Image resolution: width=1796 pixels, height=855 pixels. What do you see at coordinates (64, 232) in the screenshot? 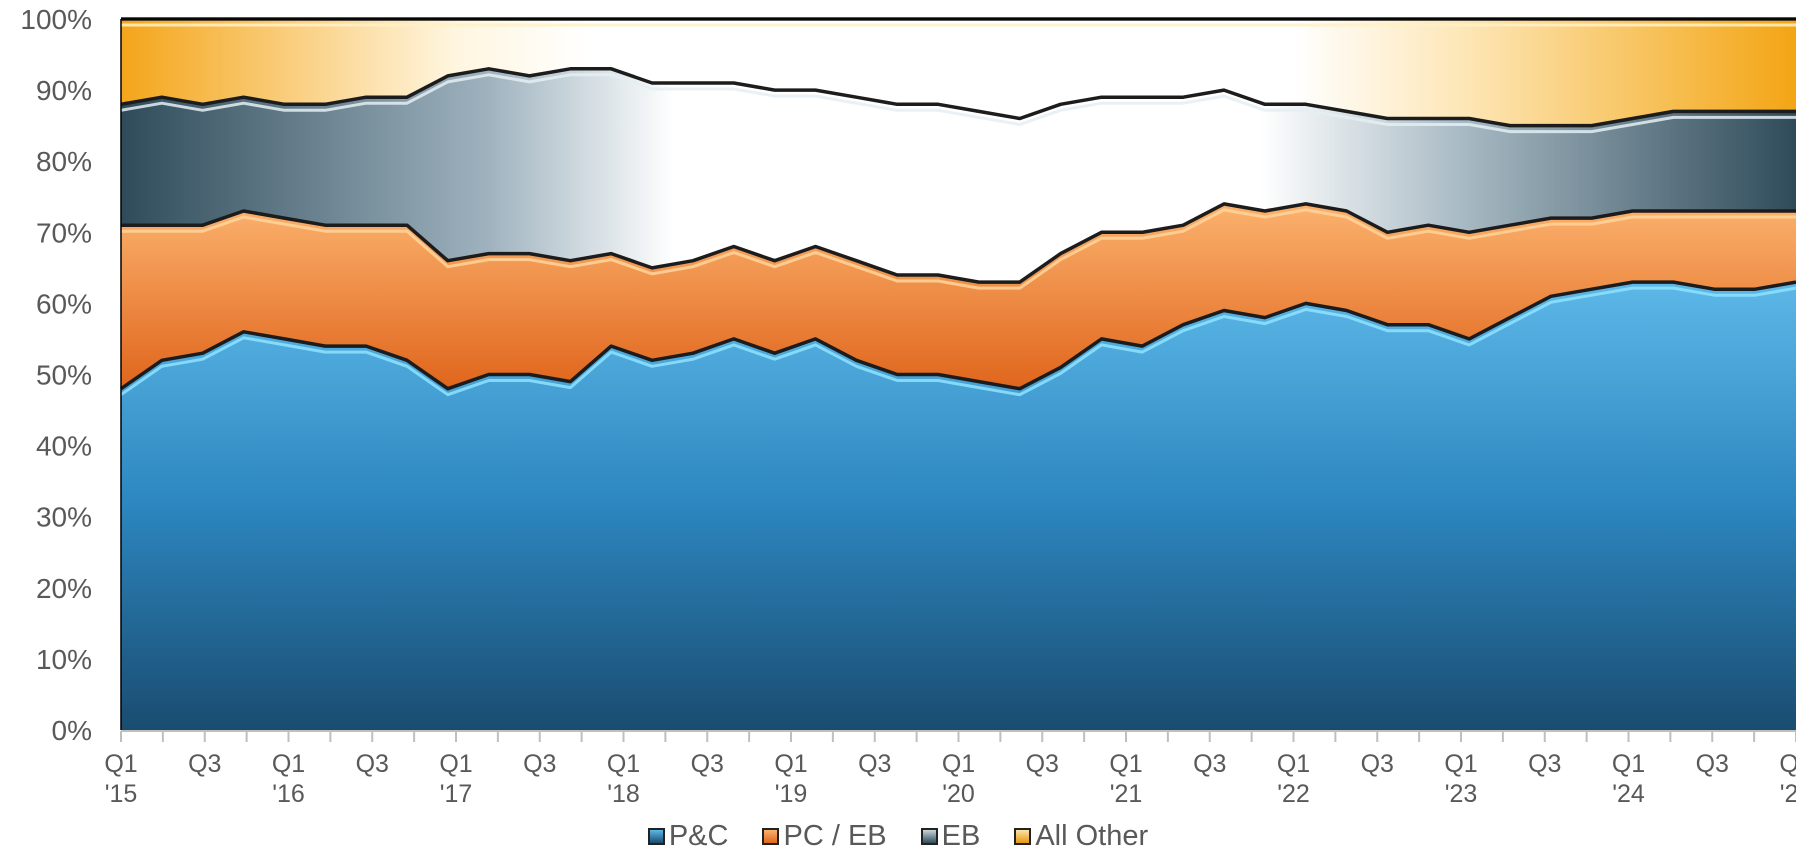
I see `y-tick-label: 70%` at bounding box center [64, 232].